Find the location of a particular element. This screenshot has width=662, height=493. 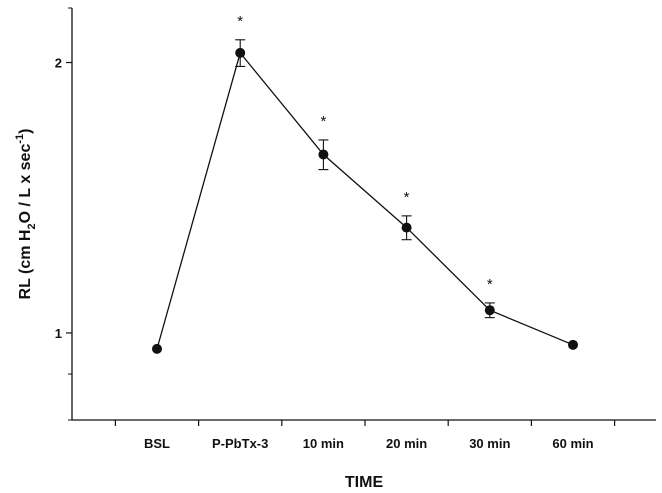

y-axis-title-subscript: 2 is located at coordinates (32, 226).